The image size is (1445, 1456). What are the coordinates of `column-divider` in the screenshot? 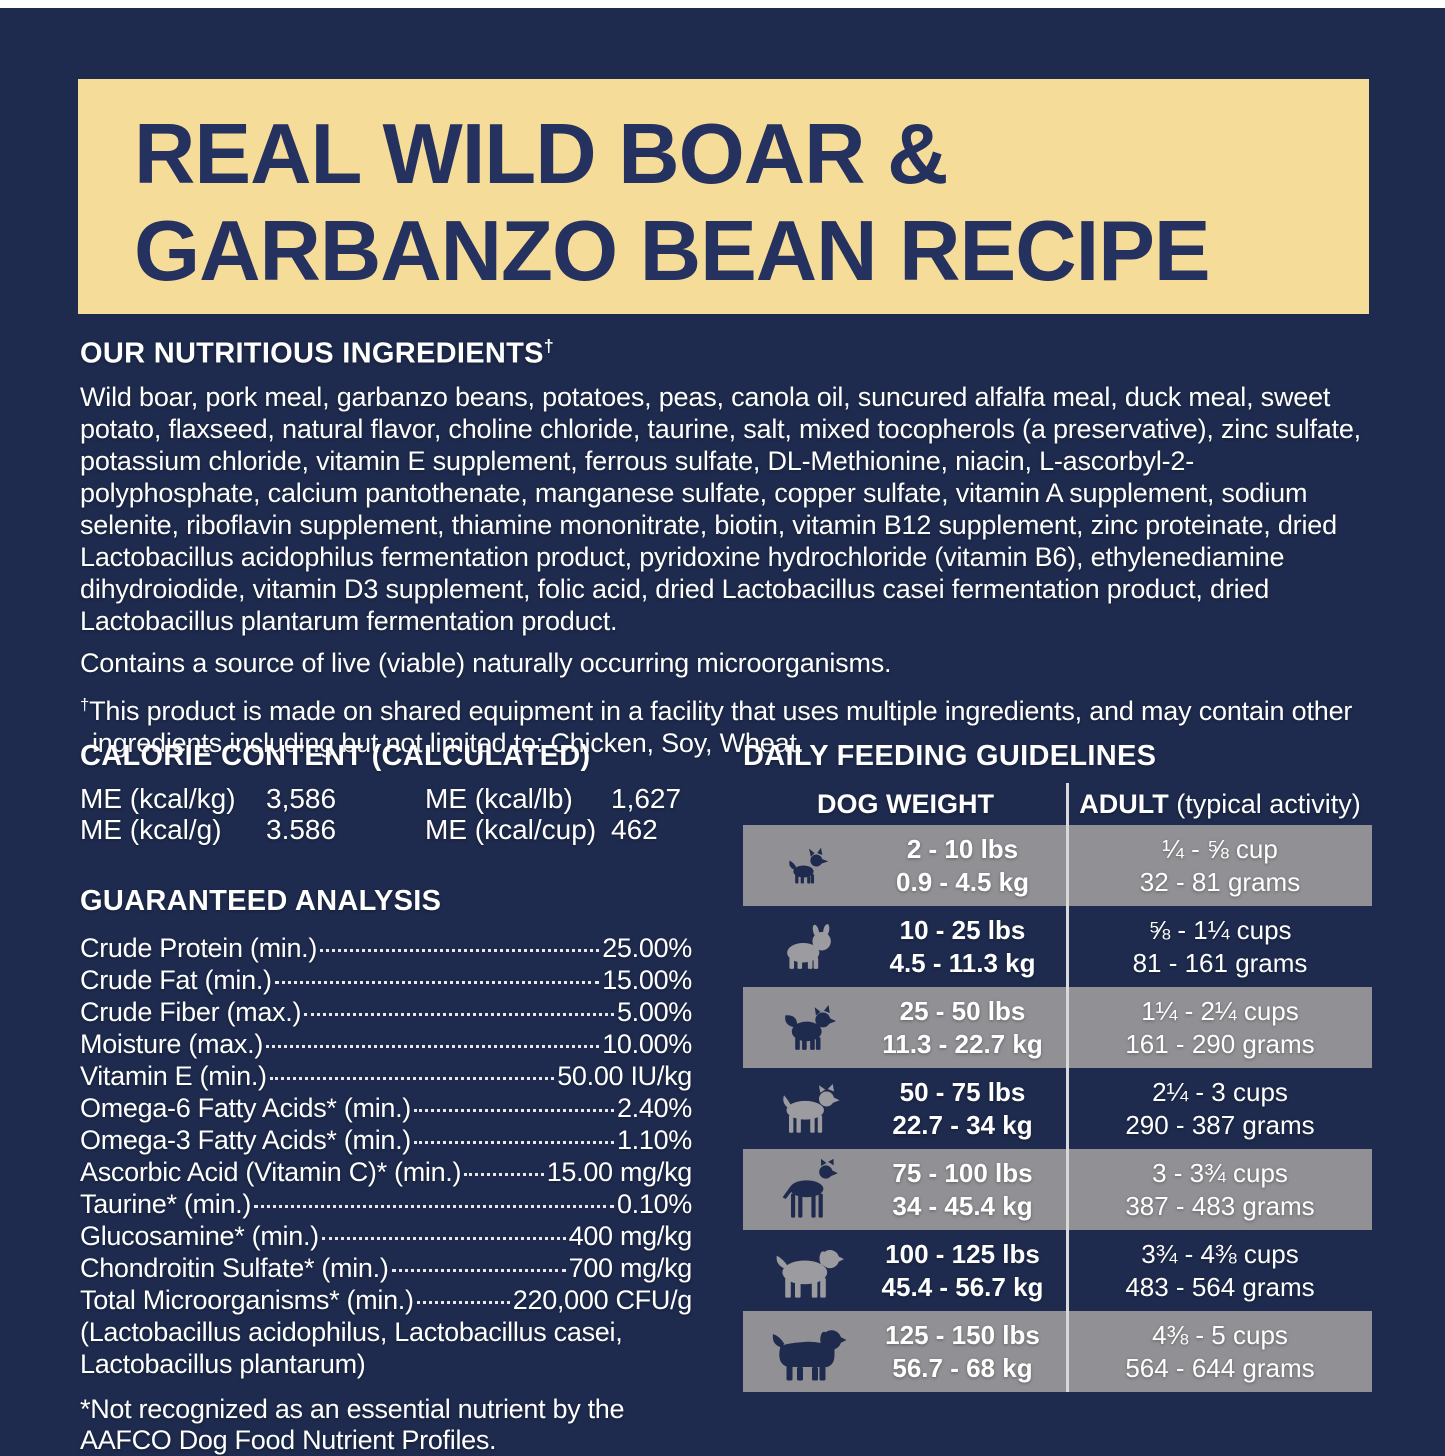 It's located at (1067, 1087).